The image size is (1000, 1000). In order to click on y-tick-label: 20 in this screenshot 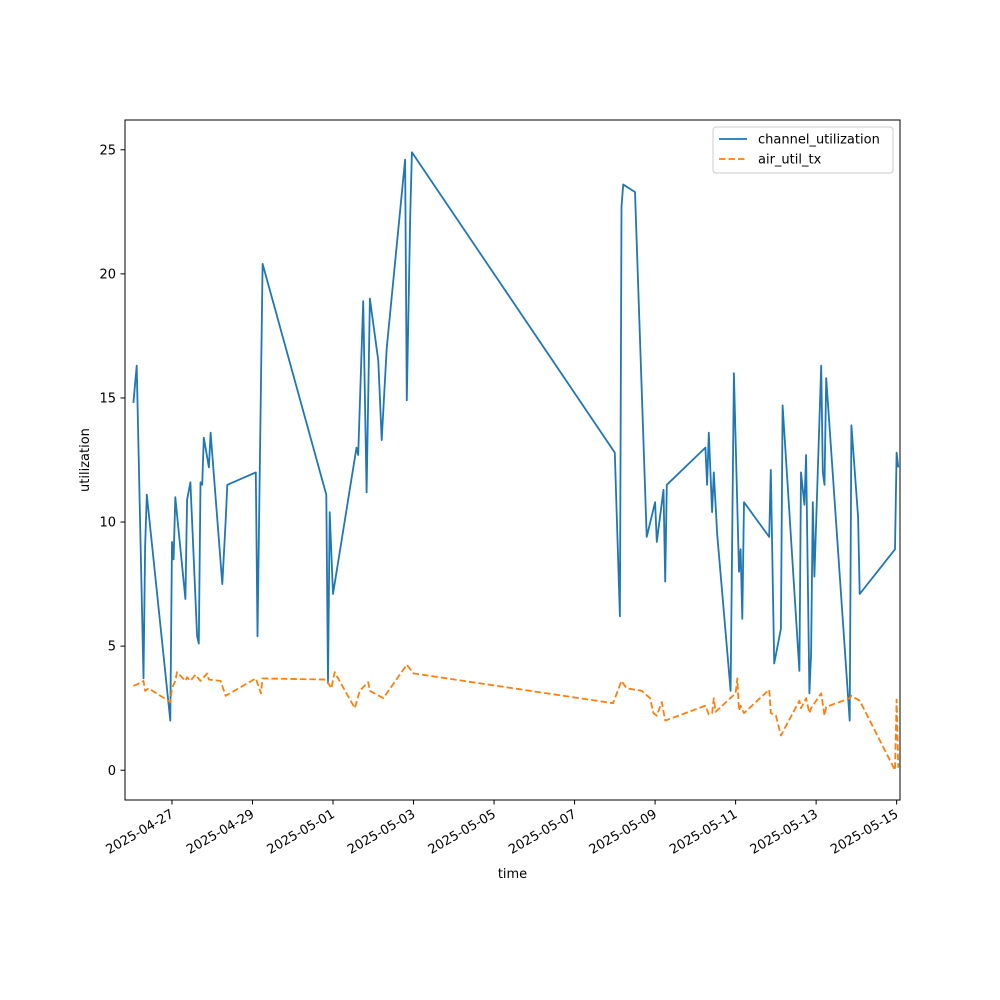, I will do `click(107, 274)`.